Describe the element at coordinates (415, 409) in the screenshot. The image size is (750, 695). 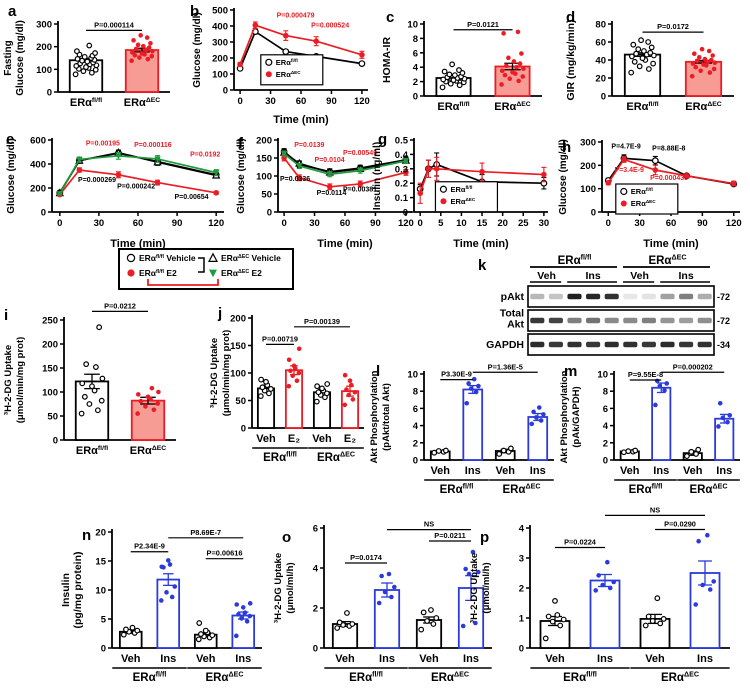
I see `svg-text: 6` at that location.